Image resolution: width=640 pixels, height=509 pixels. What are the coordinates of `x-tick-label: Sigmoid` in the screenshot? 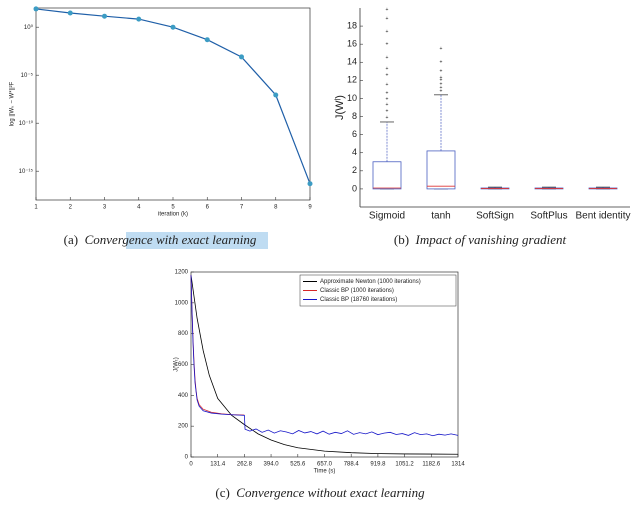 It's located at (387, 216).